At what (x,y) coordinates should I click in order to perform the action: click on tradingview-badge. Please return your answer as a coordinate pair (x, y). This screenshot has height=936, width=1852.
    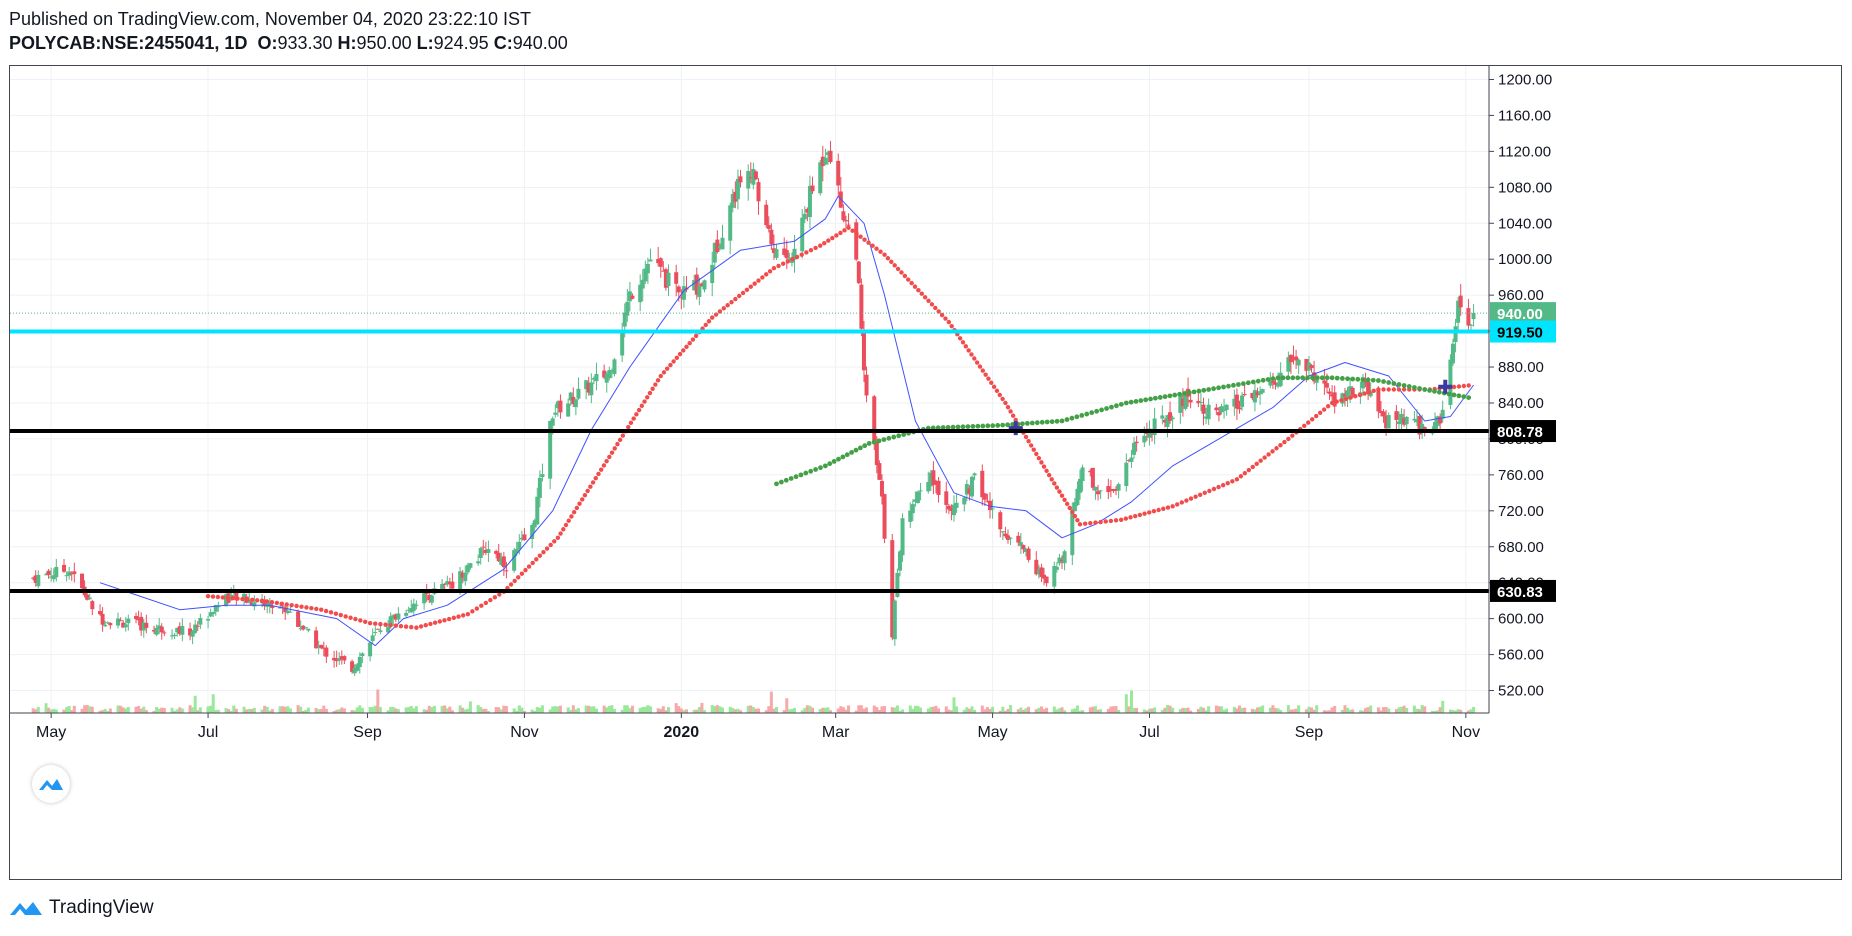
    Looking at the image, I should click on (51, 784).